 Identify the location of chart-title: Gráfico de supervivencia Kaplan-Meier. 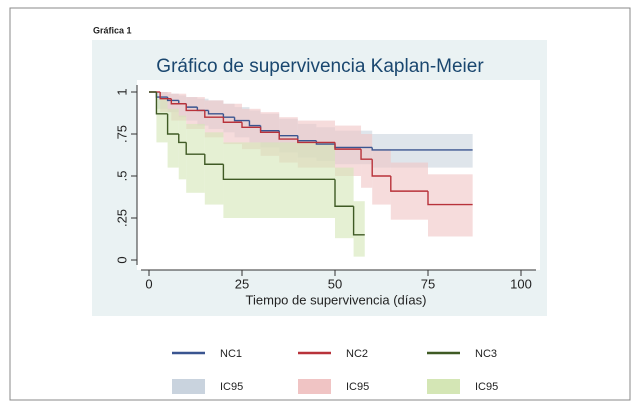
(320, 66).